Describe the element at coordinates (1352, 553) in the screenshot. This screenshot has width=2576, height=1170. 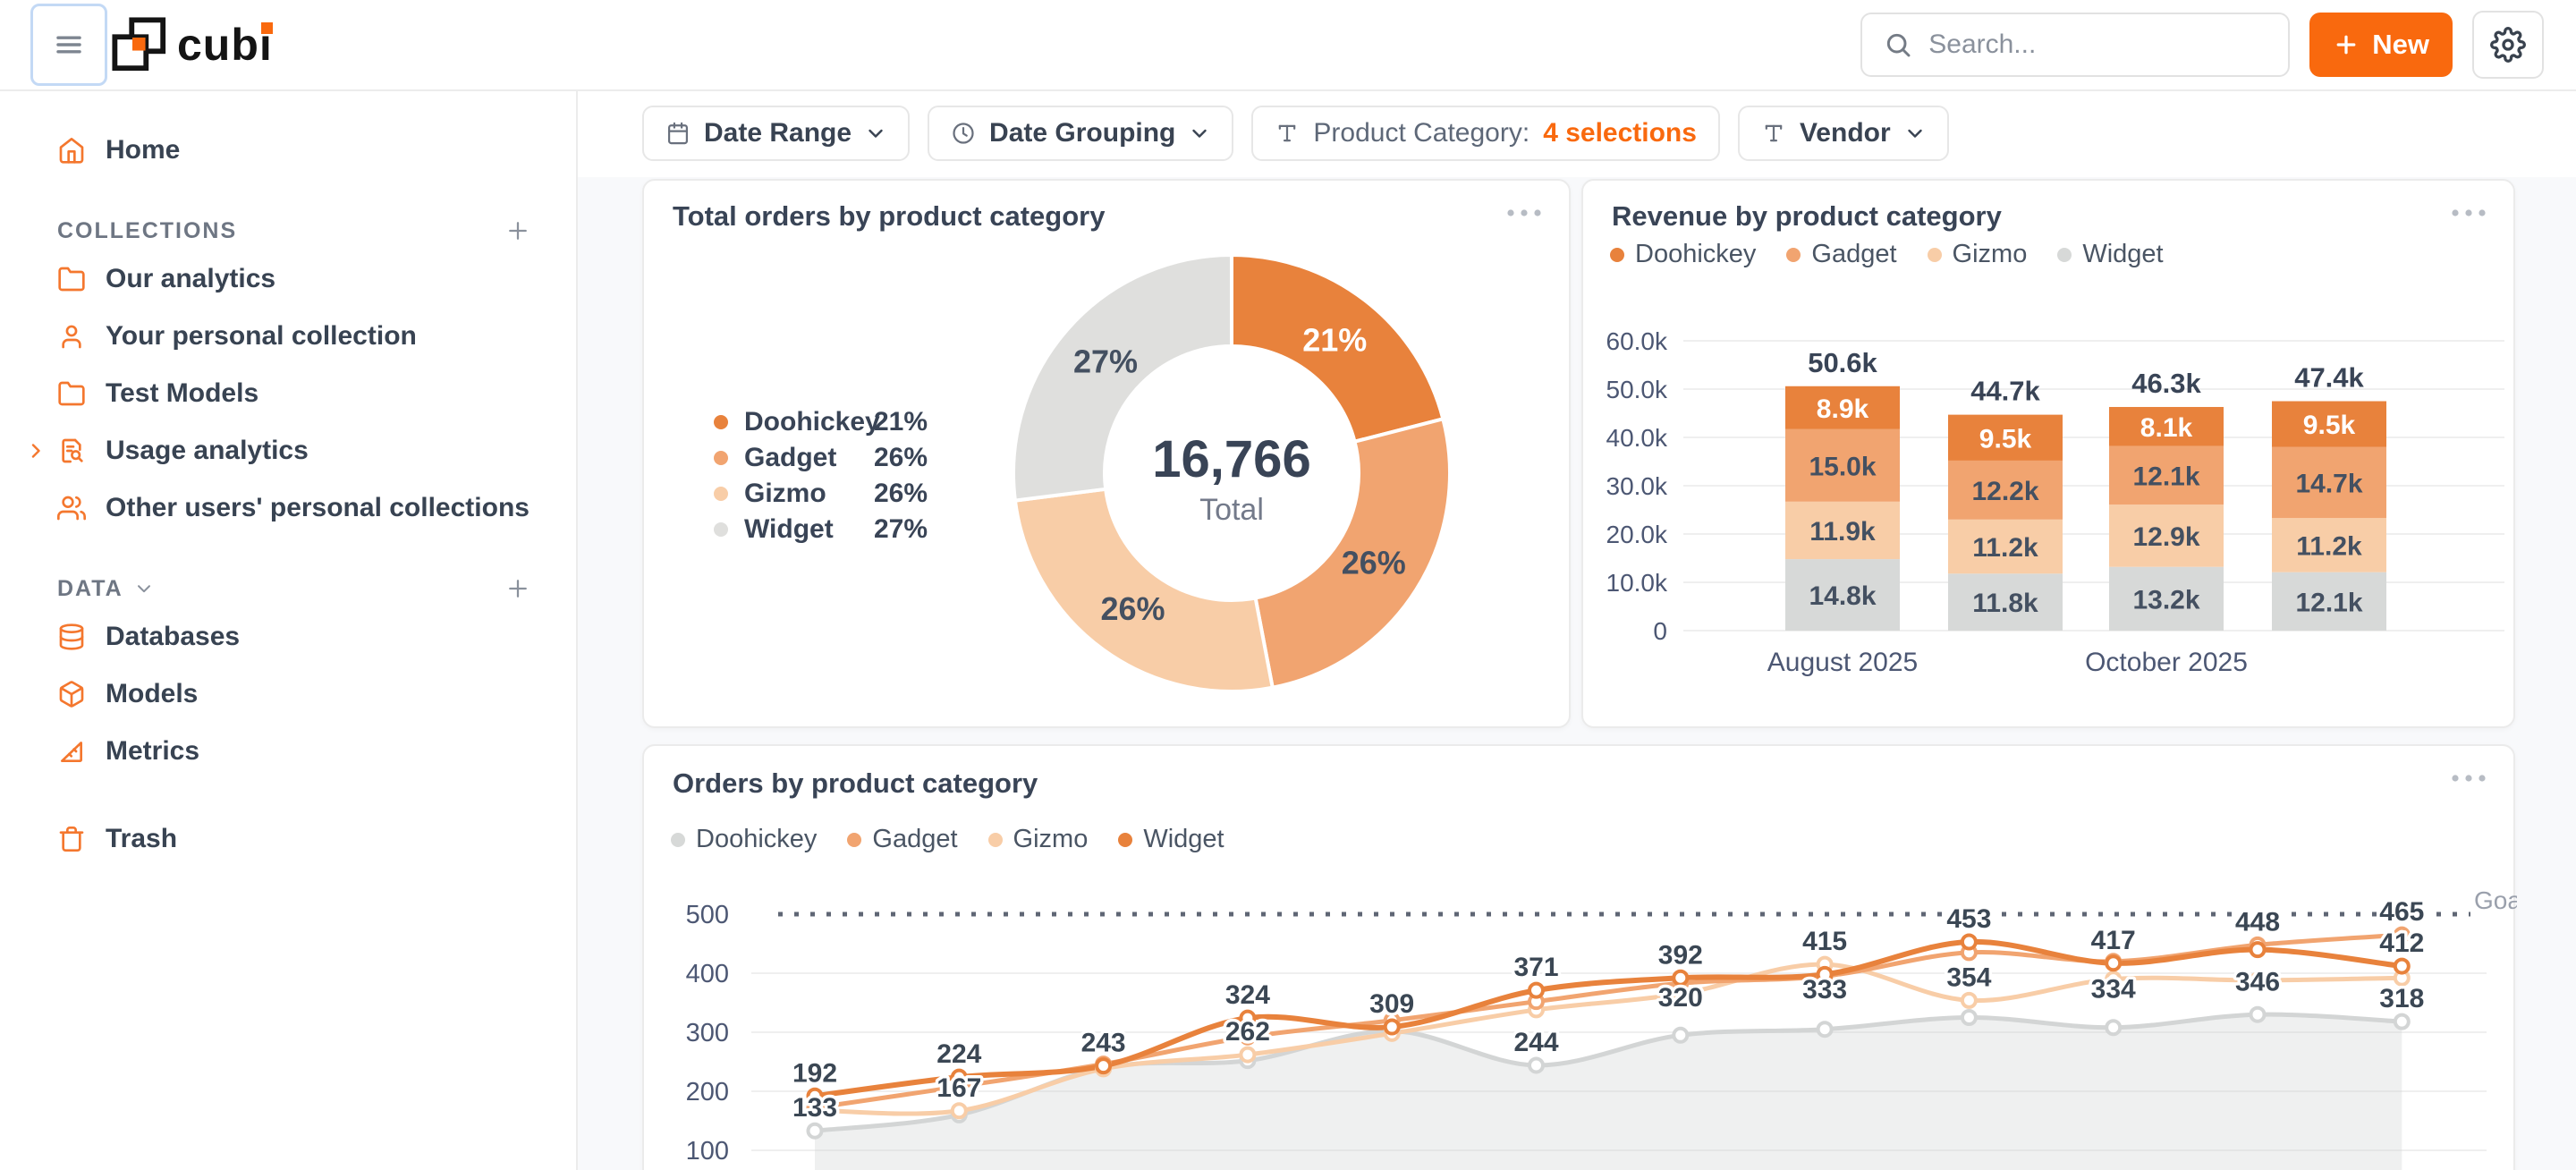
I see `donut-slice-gadget` at that location.